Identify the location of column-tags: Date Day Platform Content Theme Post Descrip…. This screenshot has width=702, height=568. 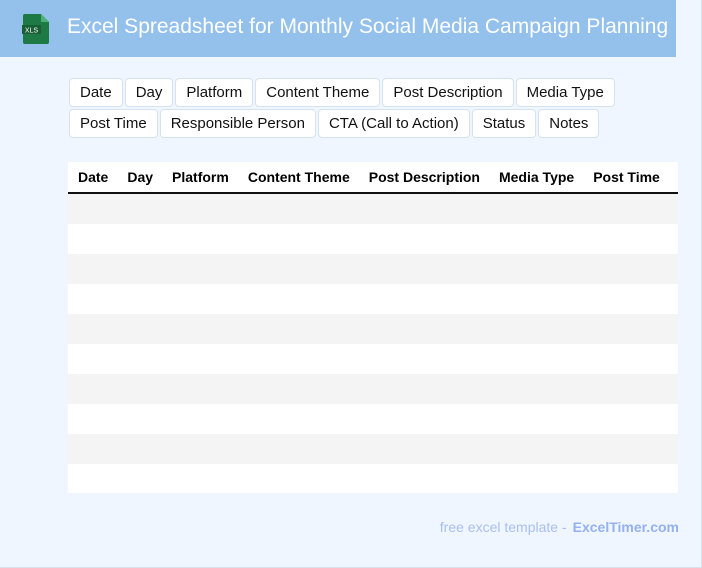
(349, 108).